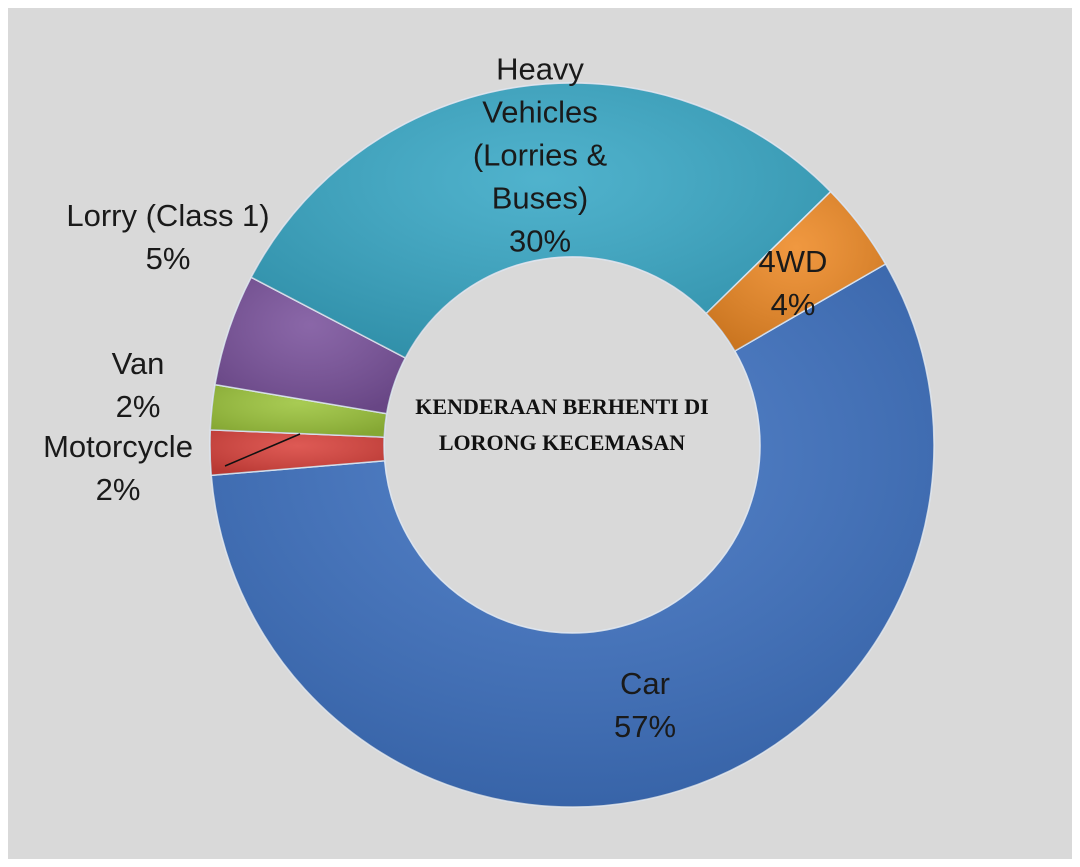 This screenshot has width=1080, height=867. What do you see at coordinates (138, 363) in the screenshot?
I see `category-label: Van` at bounding box center [138, 363].